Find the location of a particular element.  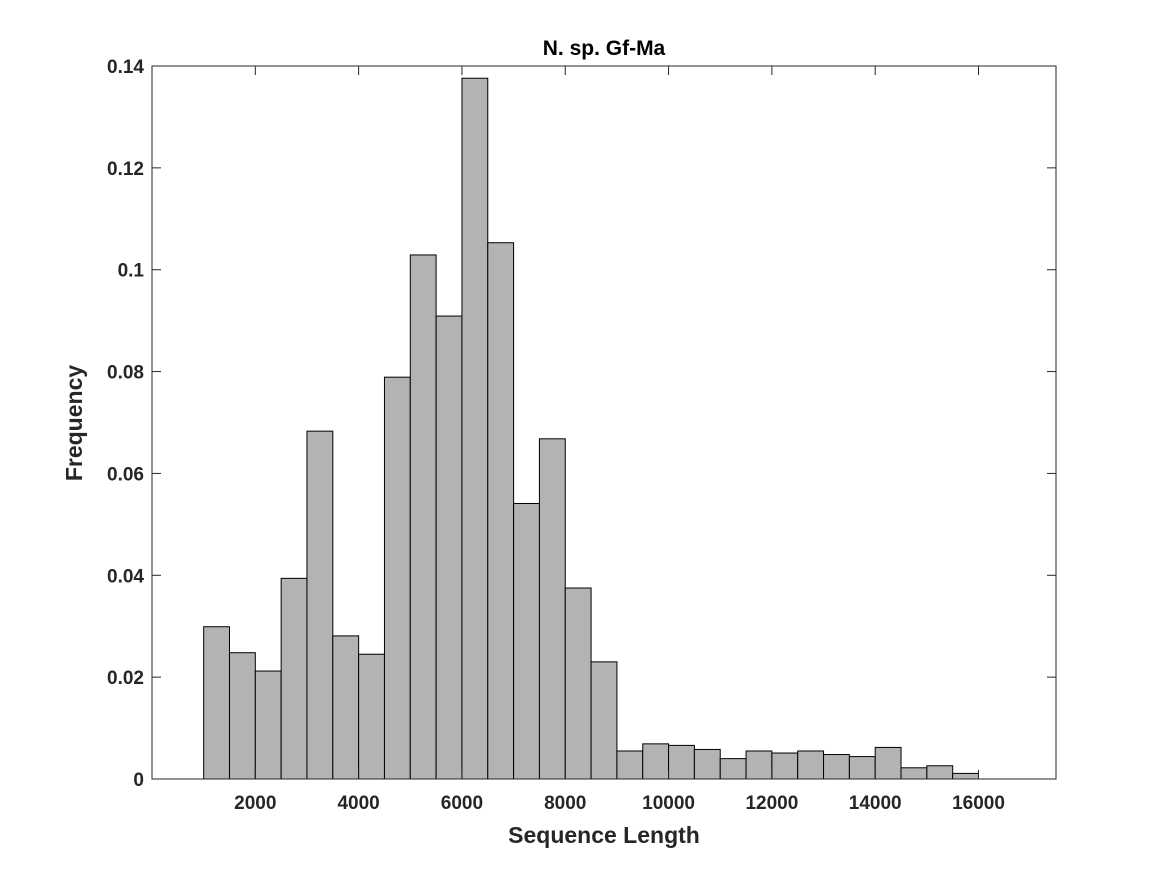

y-tick-label: 0 is located at coordinates (138, 780).